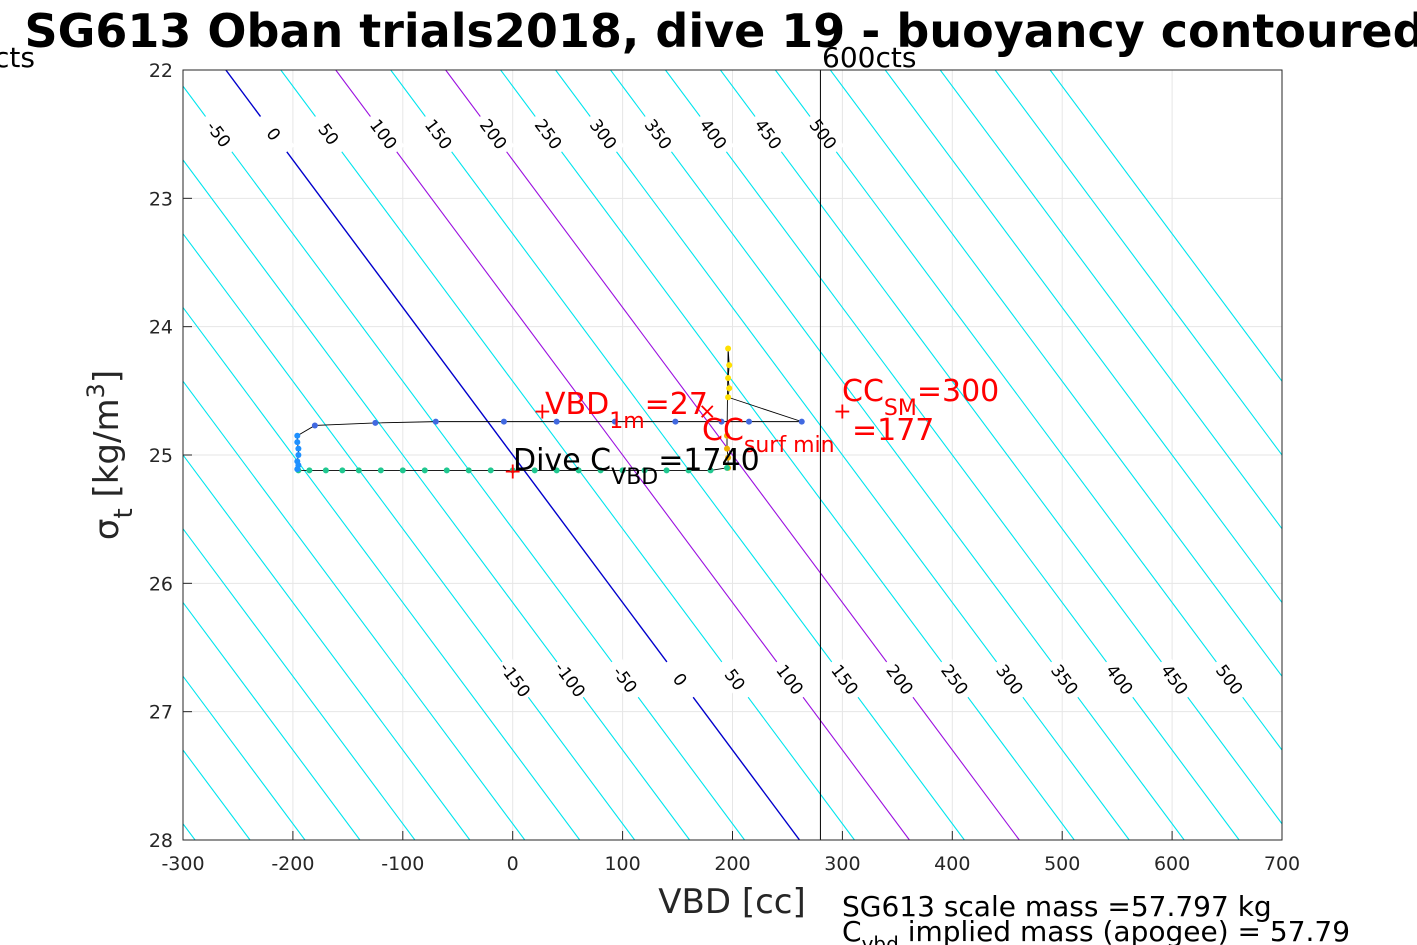 The height and width of the screenshot is (945, 1417). What do you see at coordinates (732, 864) in the screenshot?
I see `x-tick-label: 200` at bounding box center [732, 864].